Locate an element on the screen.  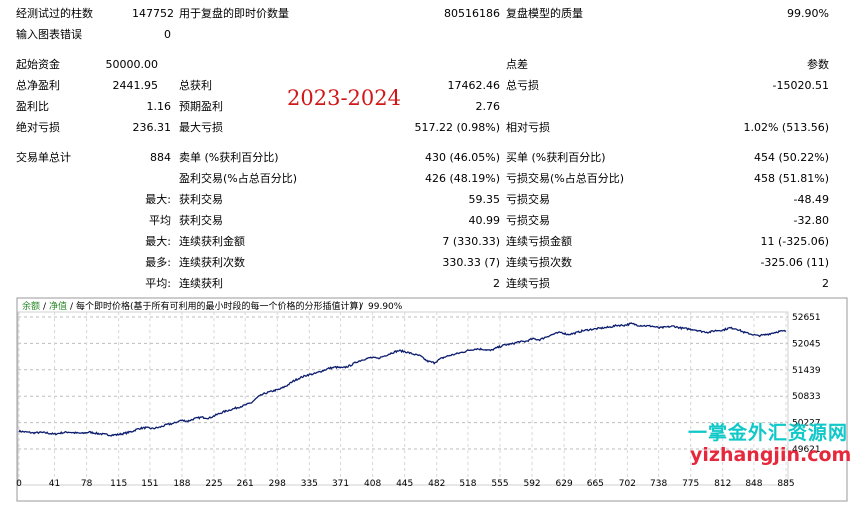
ticks-label: 用于复盘的即时价数量 is located at coordinates (234, 13).